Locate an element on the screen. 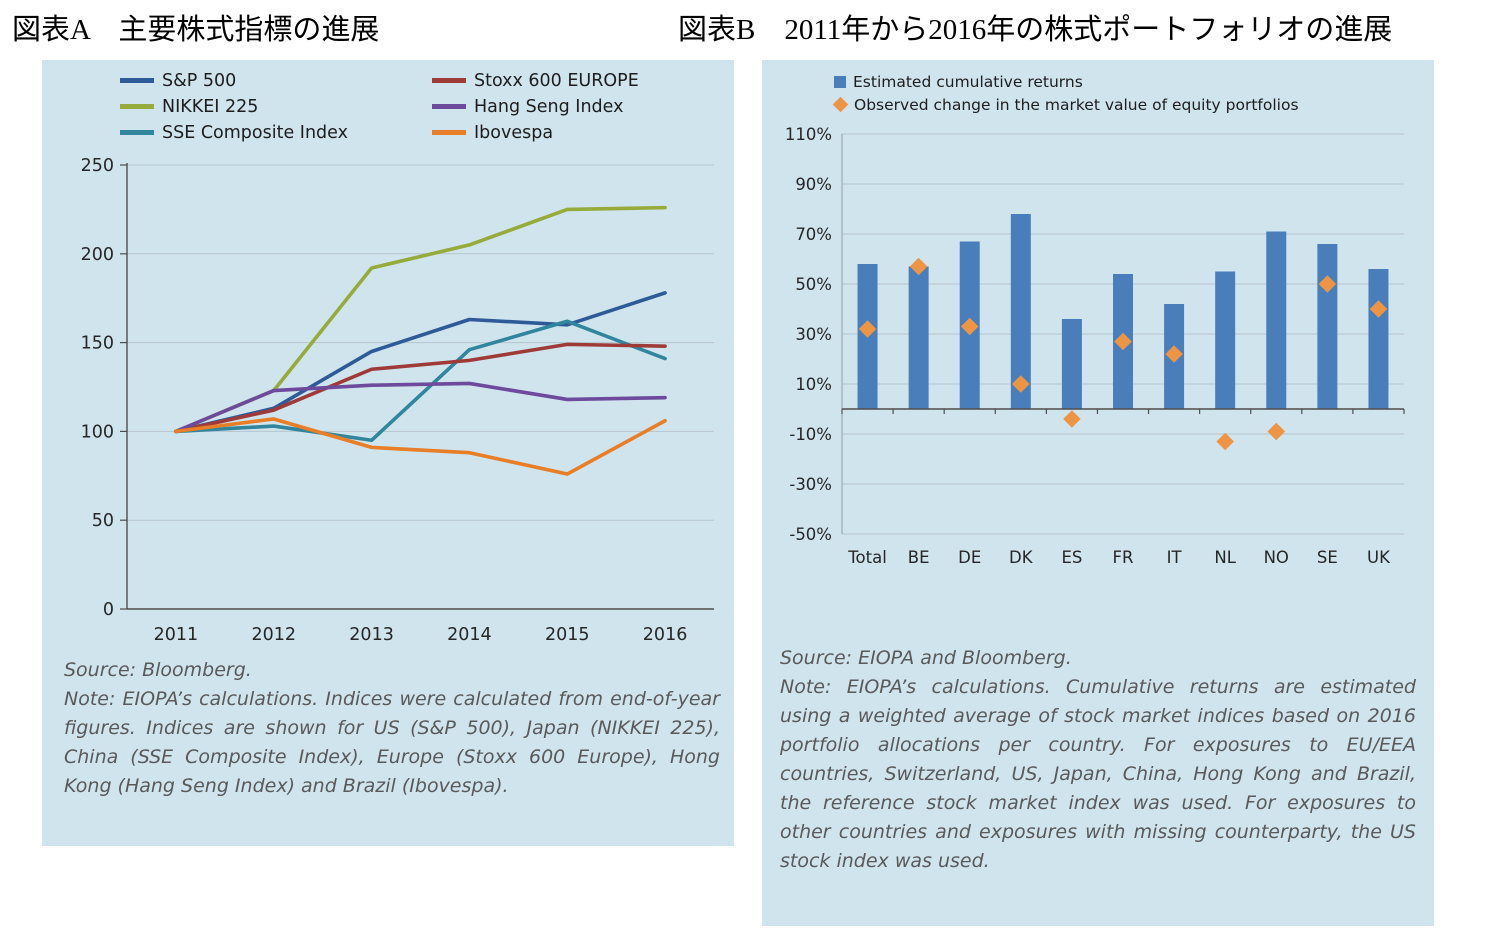  figure-a-title: 図表A 主要株式指標の進展 is located at coordinates (196, 30).